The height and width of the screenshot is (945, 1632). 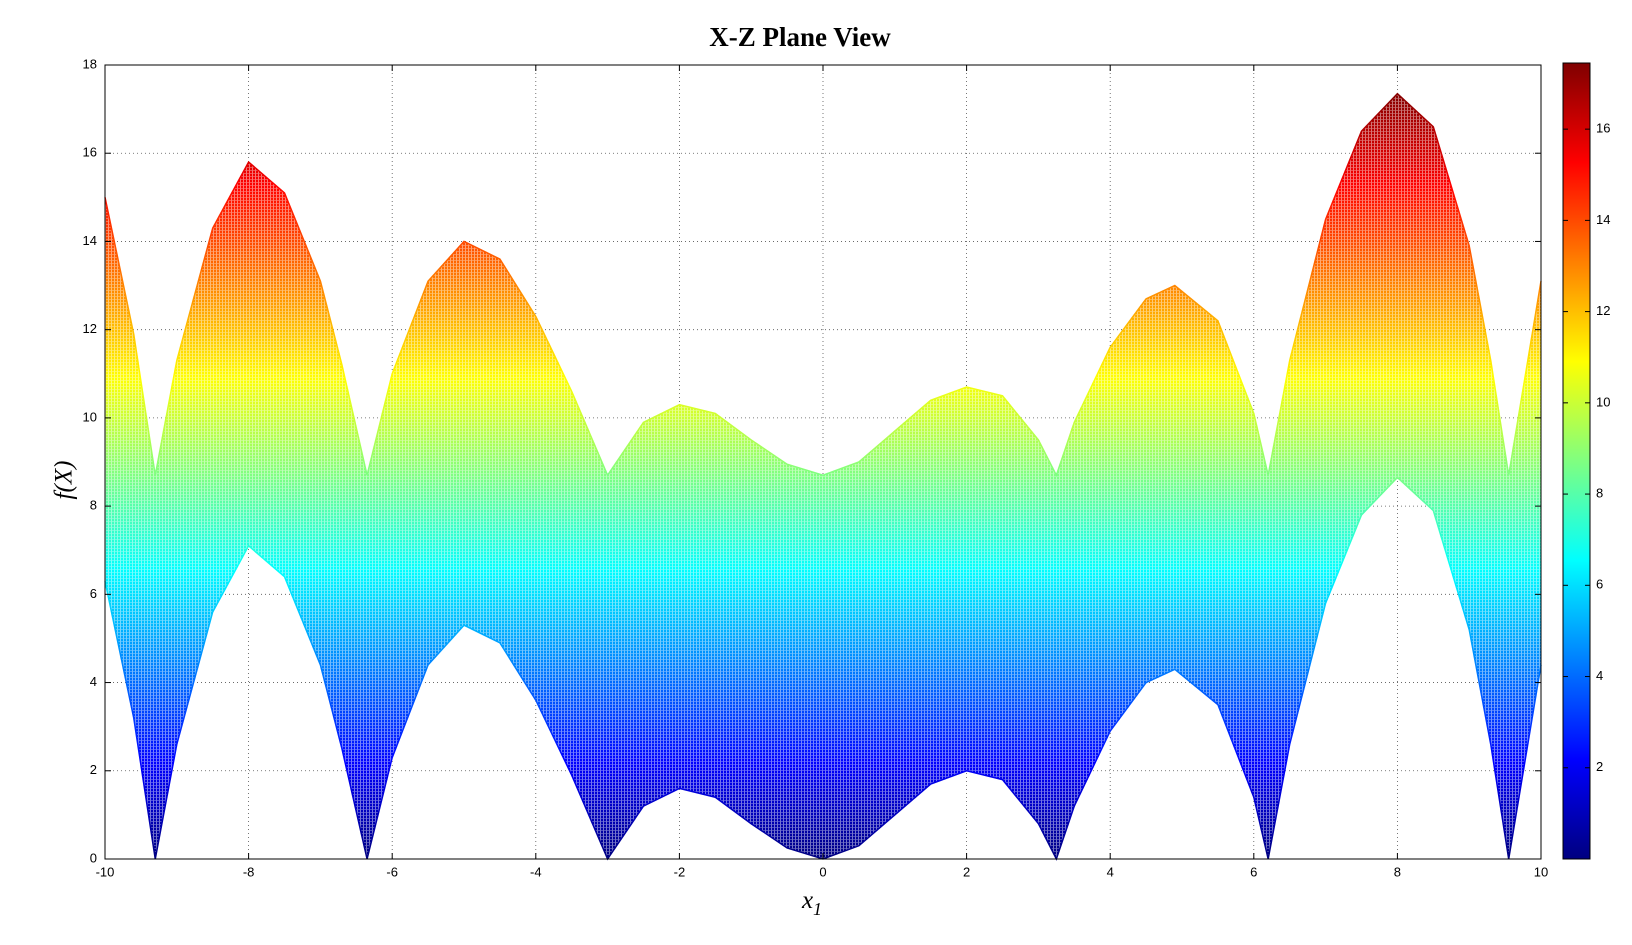 I want to click on colorbar-tick-label: 16, so click(x=1603, y=128).